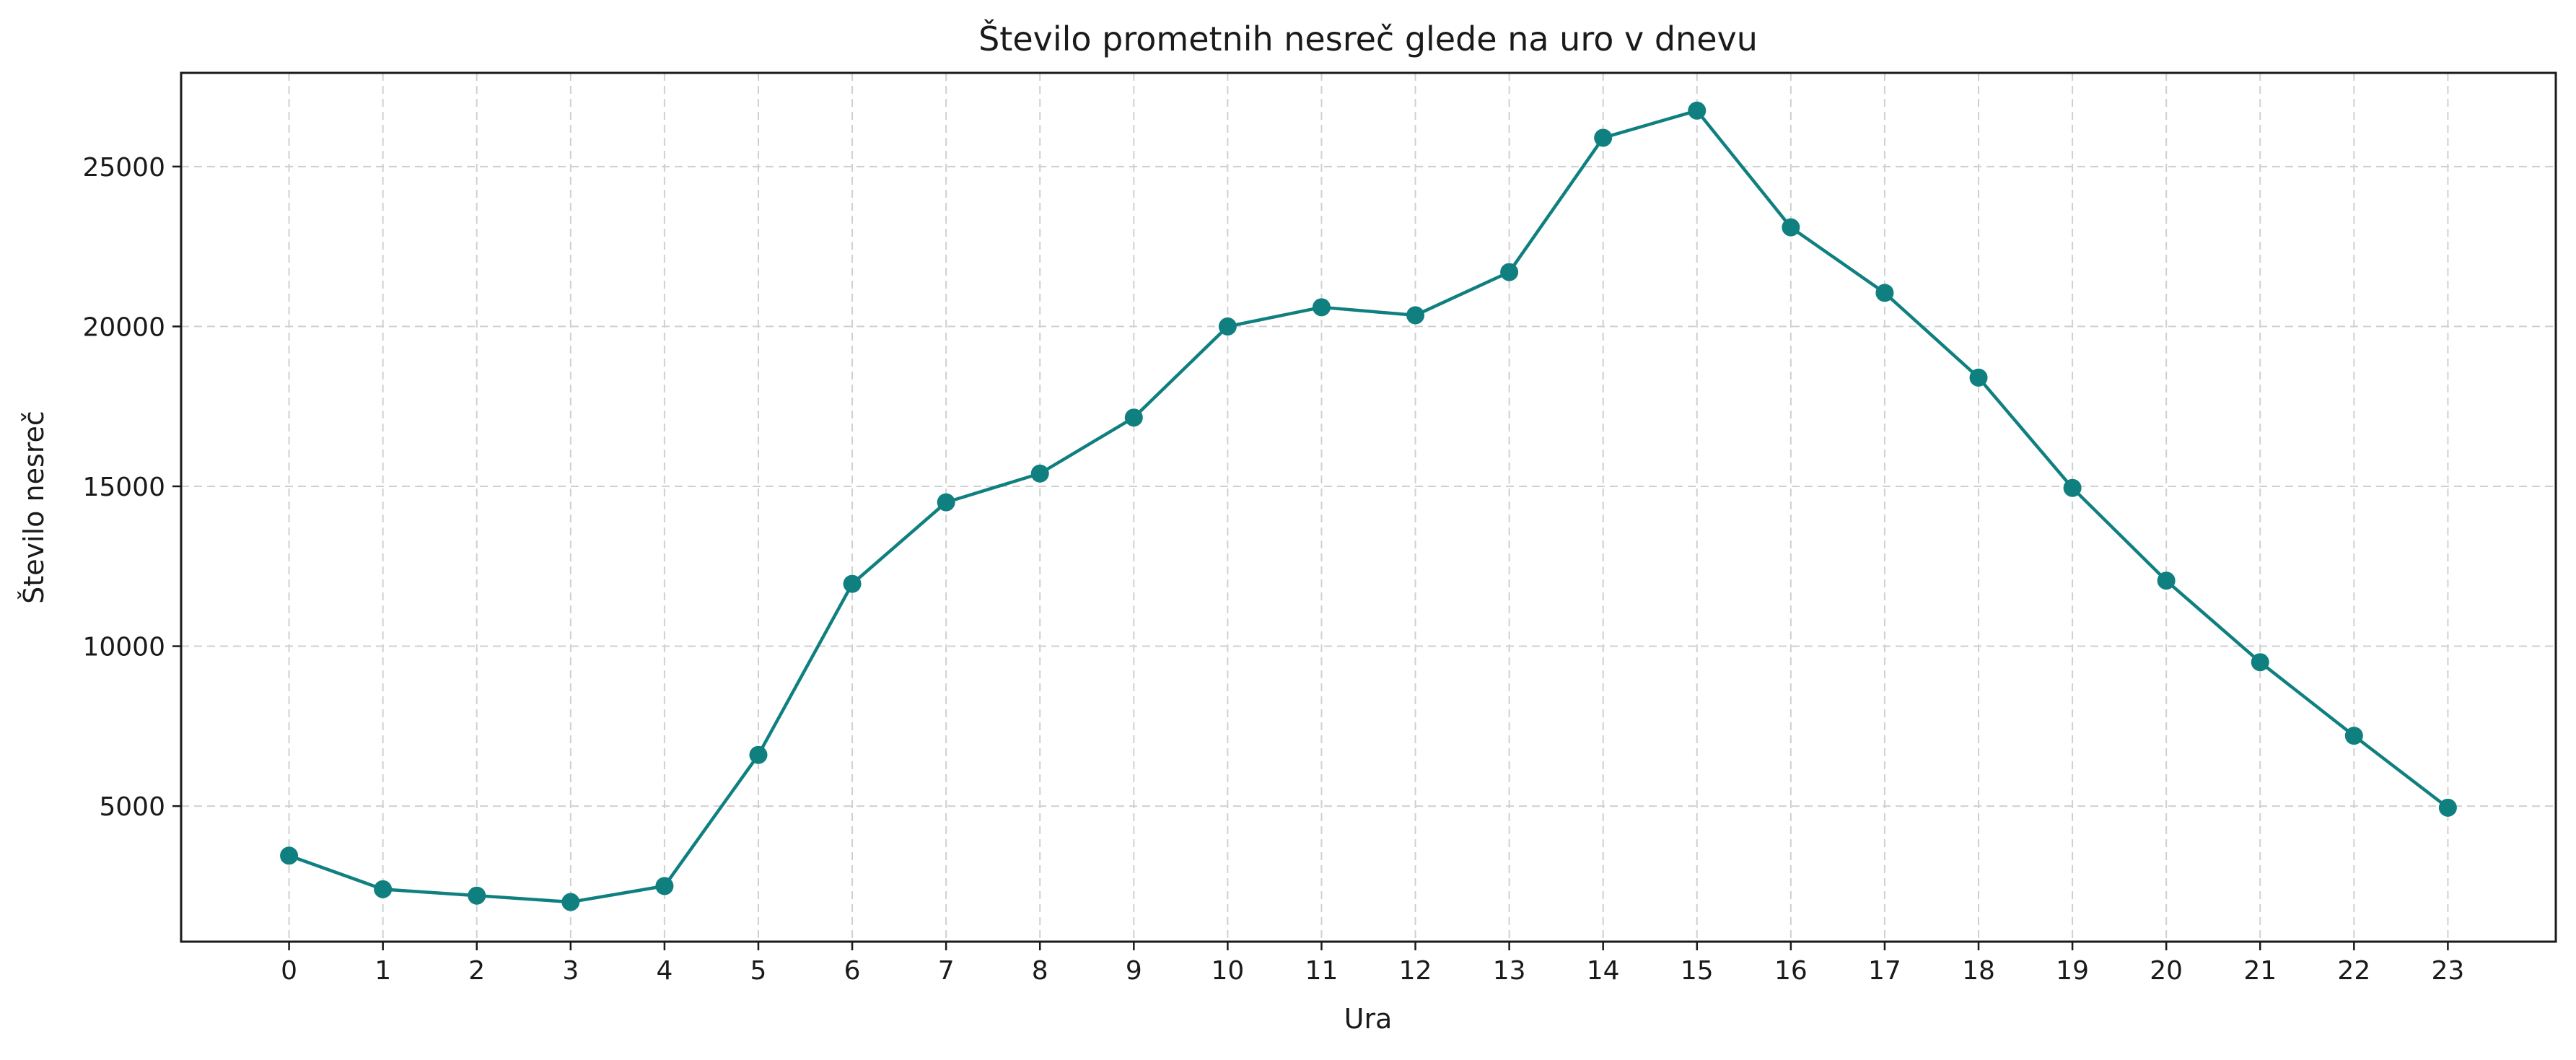 Image resolution: width=2576 pixels, height=1060 pixels. Describe the element at coordinates (1415, 971) in the screenshot. I see `x-tick-label: 12` at that location.